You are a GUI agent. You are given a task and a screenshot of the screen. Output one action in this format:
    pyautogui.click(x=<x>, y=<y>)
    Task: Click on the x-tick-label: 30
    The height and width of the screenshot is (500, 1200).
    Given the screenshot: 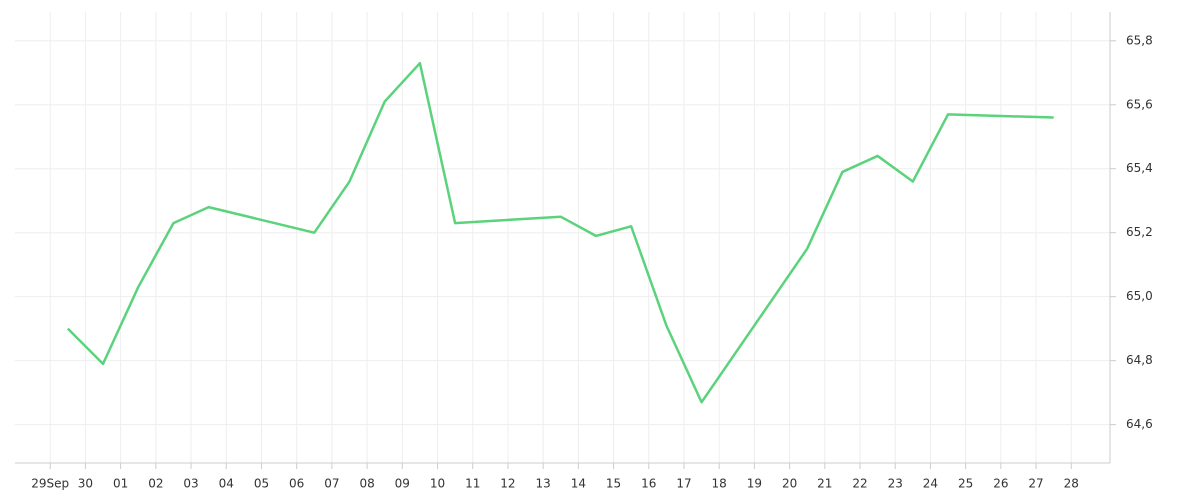 What is the action you would take?
    pyautogui.click(x=85, y=484)
    